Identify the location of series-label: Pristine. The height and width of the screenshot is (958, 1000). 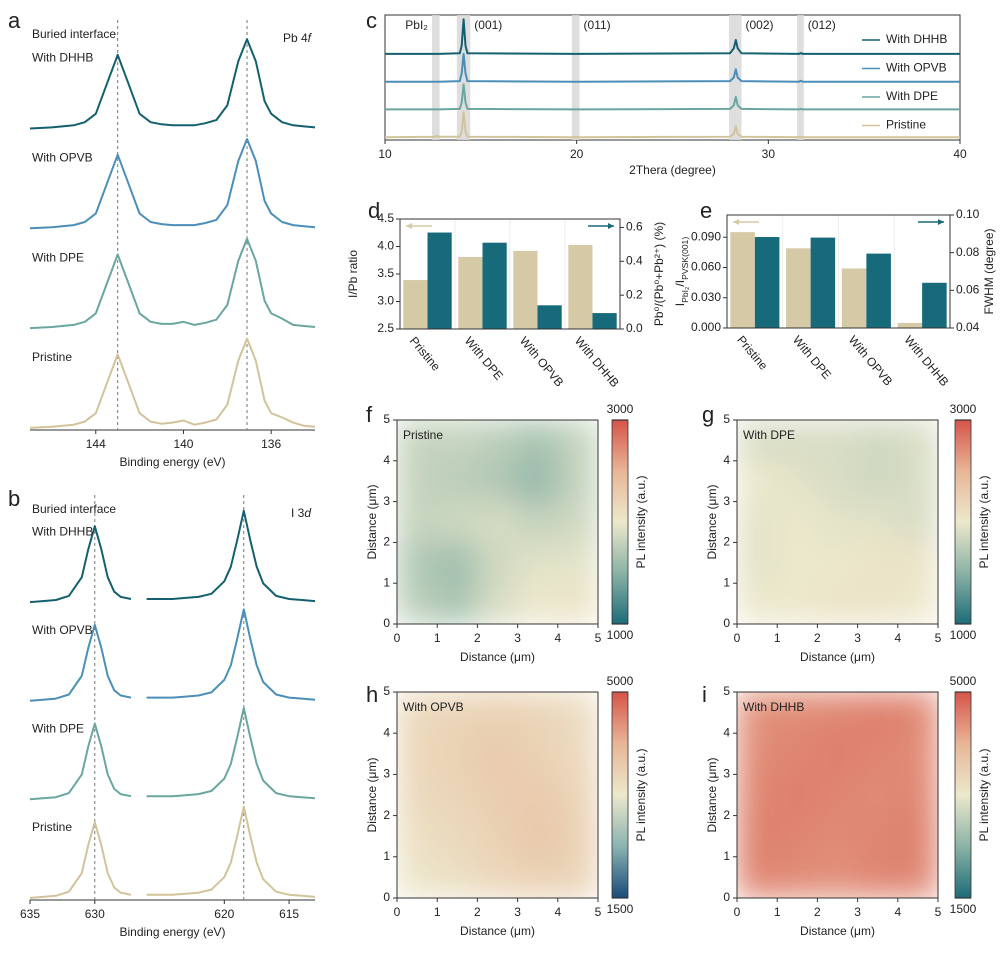
(52, 827).